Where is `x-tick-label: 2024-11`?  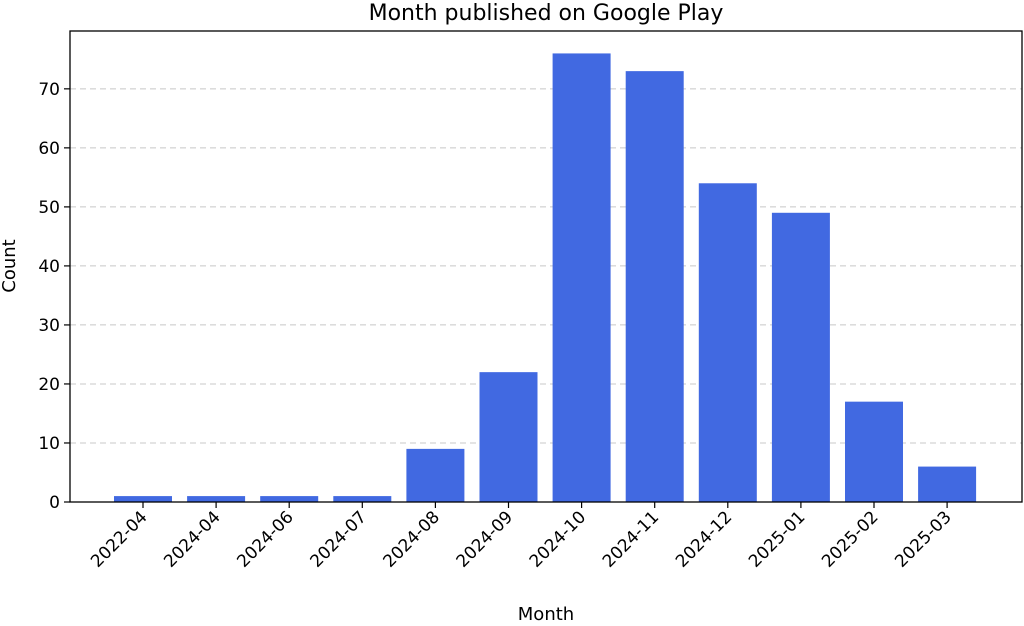 x-tick-label: 2024-11 is located at coordinates (631, 539).